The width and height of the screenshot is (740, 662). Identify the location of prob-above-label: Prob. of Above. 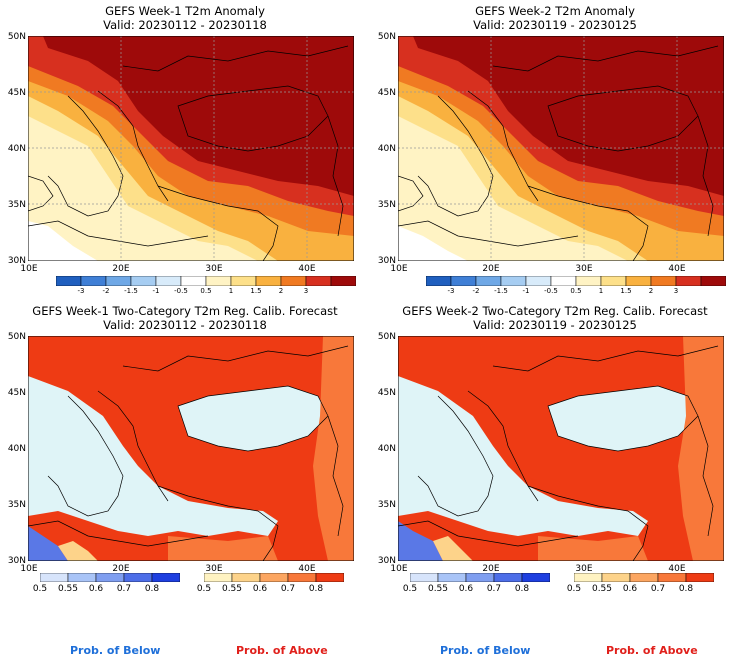
(652, 650).